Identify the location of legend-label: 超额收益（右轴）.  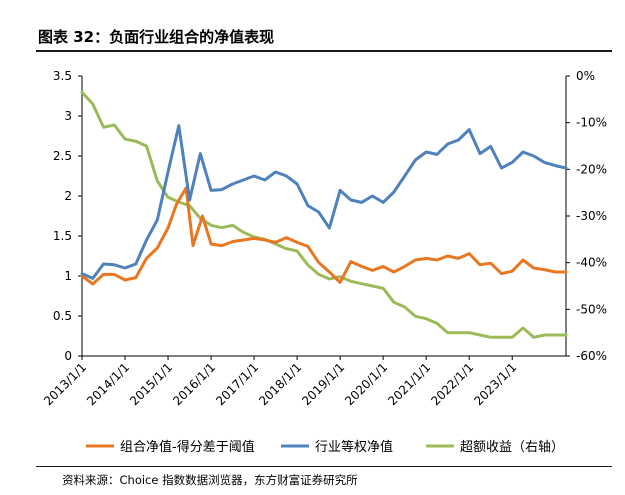
(512, 447).